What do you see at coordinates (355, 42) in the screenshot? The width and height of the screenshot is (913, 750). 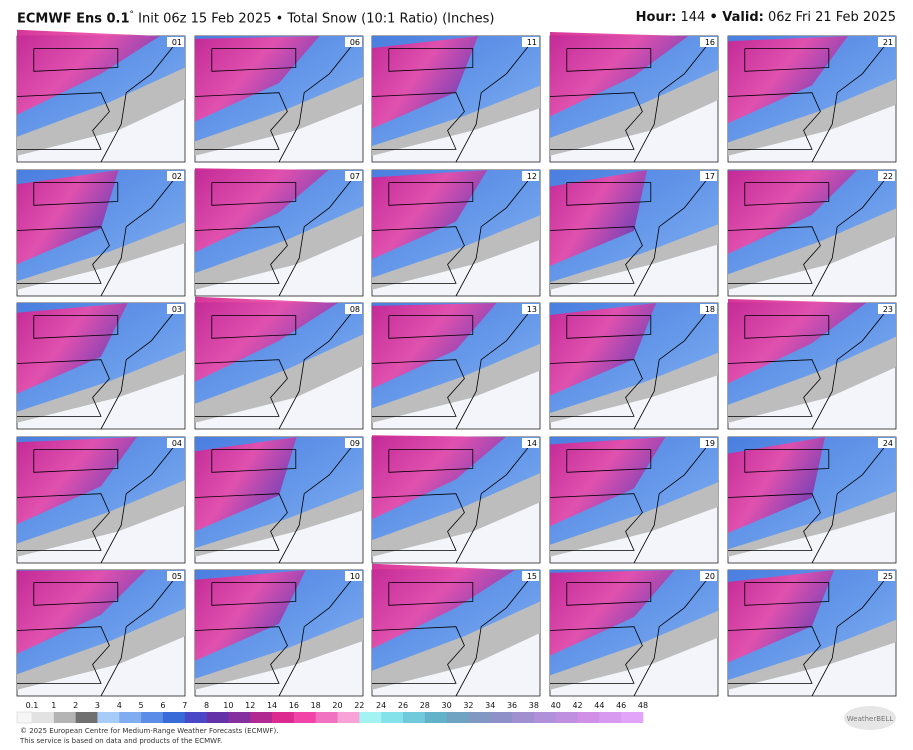 I see `member-label: 06` at bounding box center [355, 42].